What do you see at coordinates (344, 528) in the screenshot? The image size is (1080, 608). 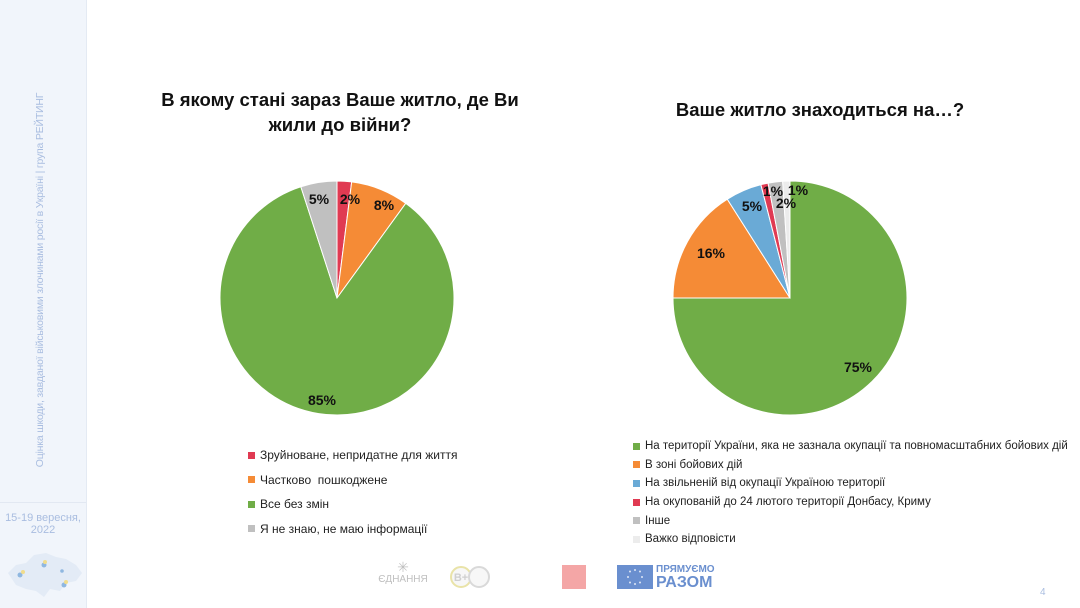 I see `legend-label: Я не знаю, не маю інформації` at bounding box center [344, 528].